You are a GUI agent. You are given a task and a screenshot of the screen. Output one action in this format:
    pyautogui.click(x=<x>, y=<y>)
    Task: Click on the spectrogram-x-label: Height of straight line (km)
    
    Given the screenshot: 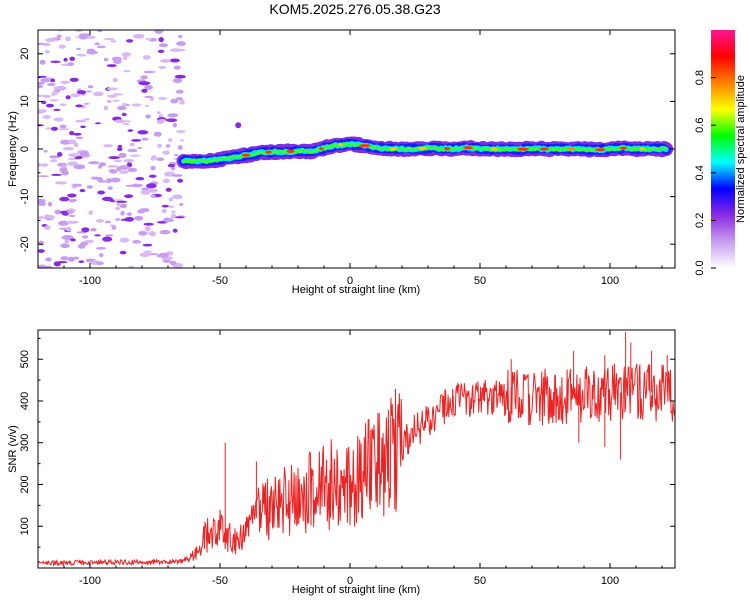 What is the action you would take?
    pyautogui.click(x=356, y=290)
    